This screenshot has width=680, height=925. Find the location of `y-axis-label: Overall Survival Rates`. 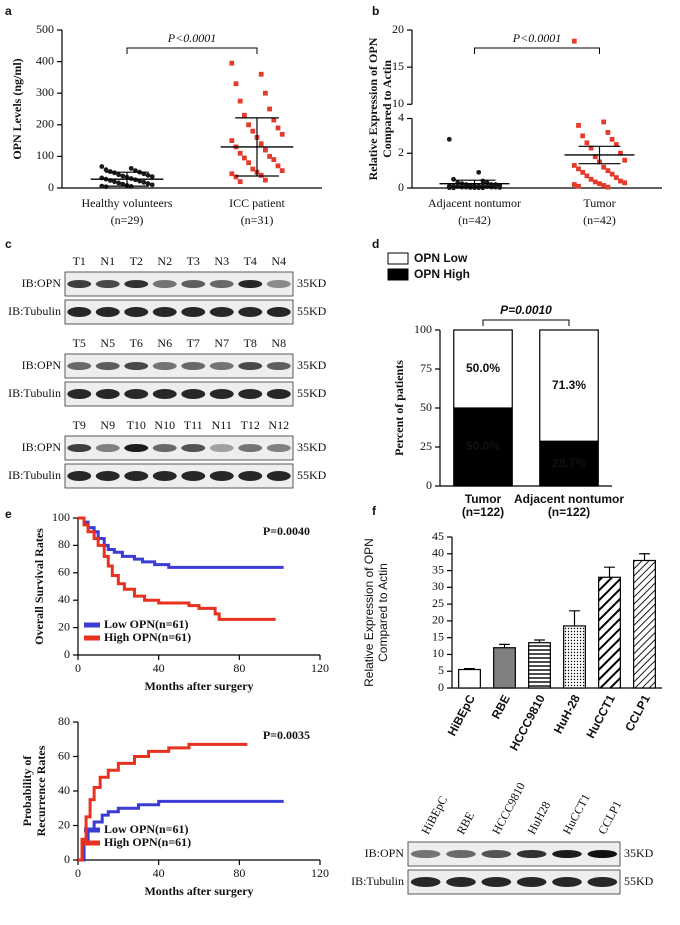

y-axis-label: Overall Survival Rates is located at coordinates (39, 586).